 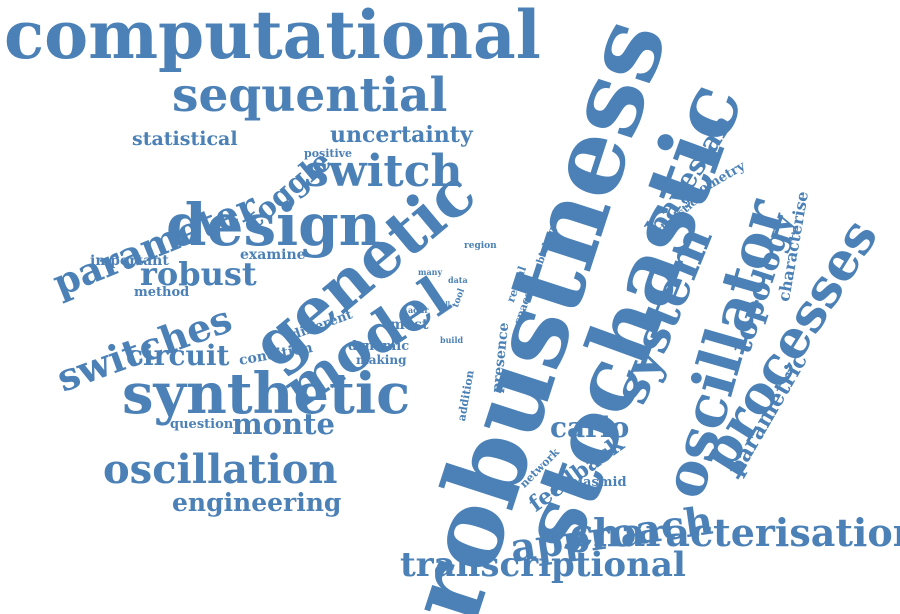 What do you see at coordinates (598, 482) in the screenshot?
I see `word-plasmid: plasmid` at bounding box center [598, 482].